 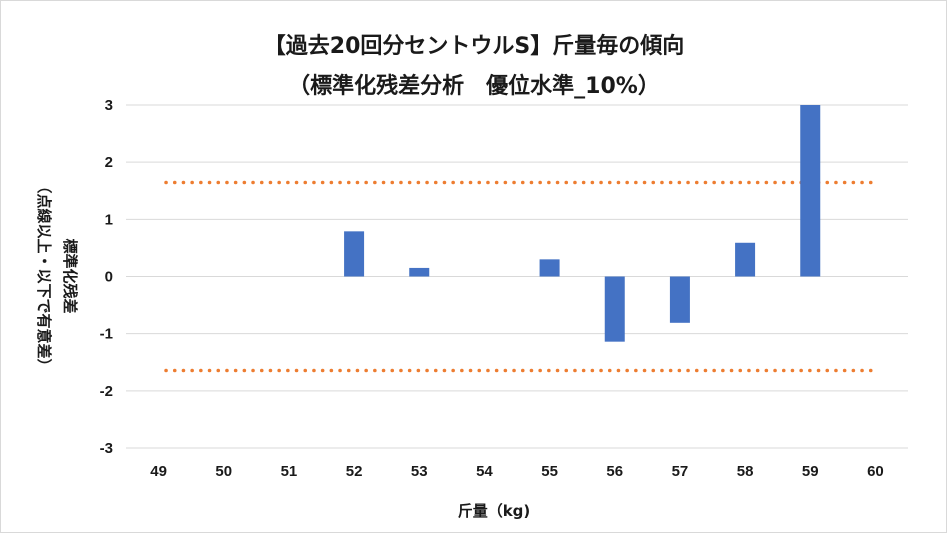 What do you see at coordinates (614, 471) in the screenshot?
I see `x-tick-label: 56` at bounding box center [614, 471].